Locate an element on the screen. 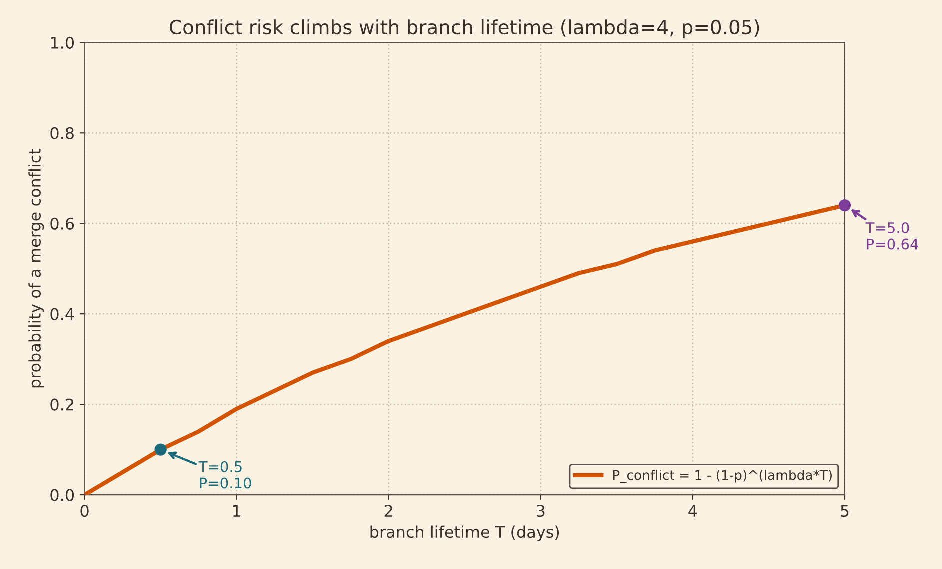 This screenshot has width=942, height=569. x-tick-label: 5 is located at coordinates (845, 511).